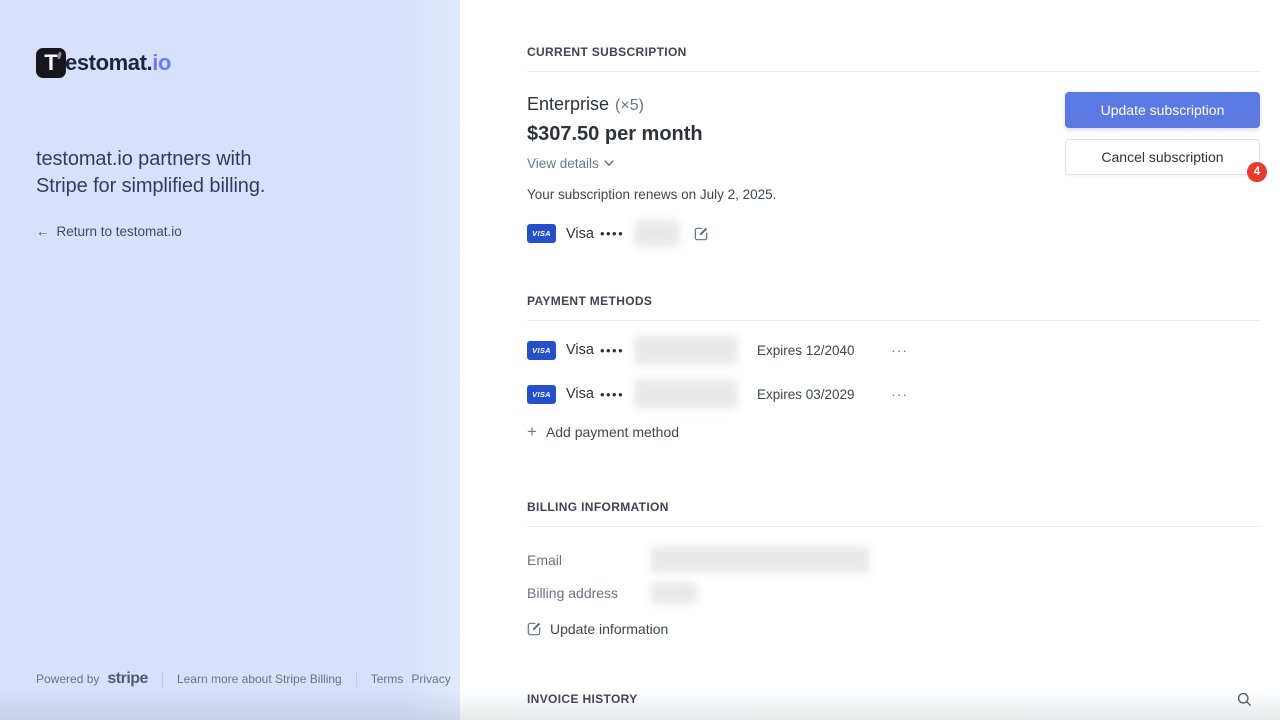  Describe the element at coordinates (151, 185) in the screenshot. I see `headline-line2: Stripe for simplified billing.` at that location.